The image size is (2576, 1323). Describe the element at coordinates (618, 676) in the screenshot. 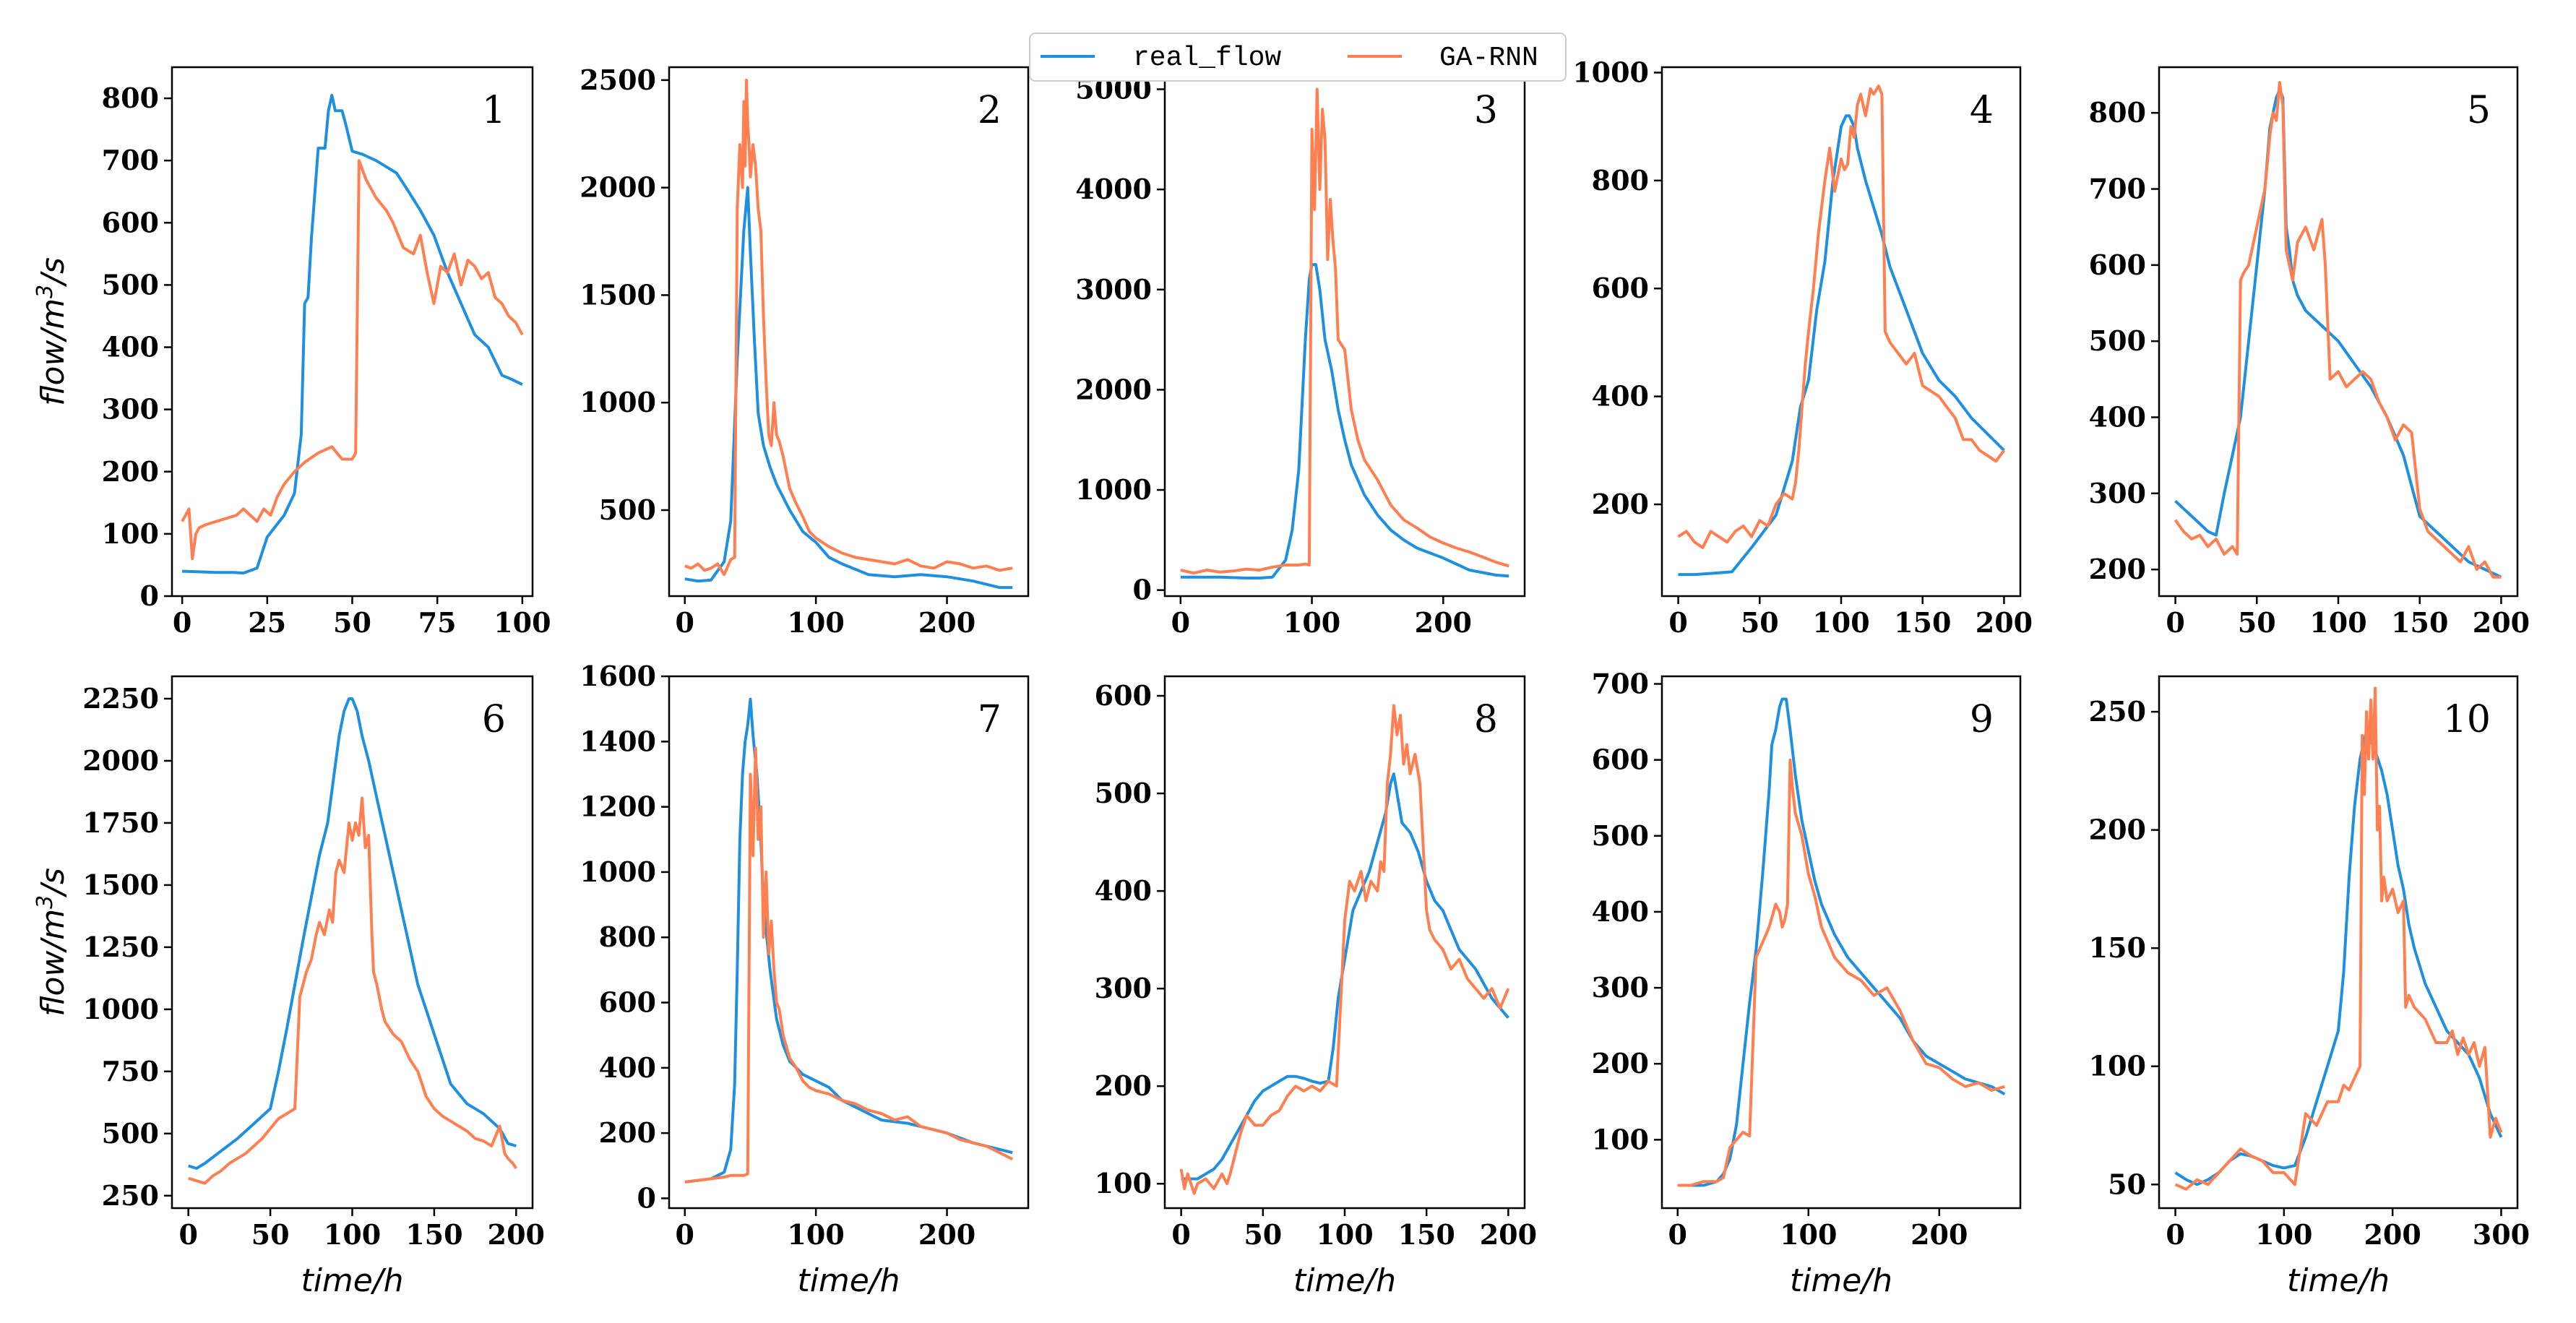

I see `y-tick-label: 1600` at that location.